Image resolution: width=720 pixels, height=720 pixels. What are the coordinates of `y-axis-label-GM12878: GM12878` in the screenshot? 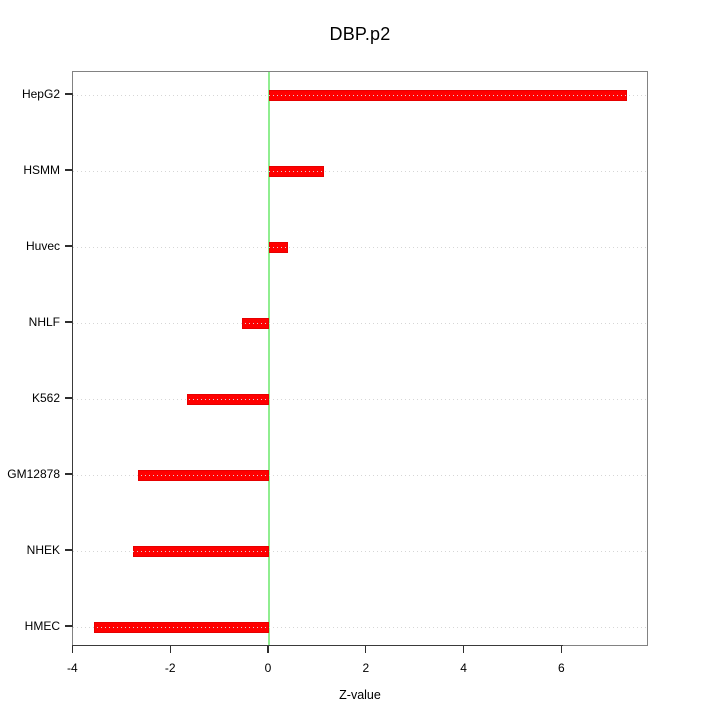 It's located at (33, 474).